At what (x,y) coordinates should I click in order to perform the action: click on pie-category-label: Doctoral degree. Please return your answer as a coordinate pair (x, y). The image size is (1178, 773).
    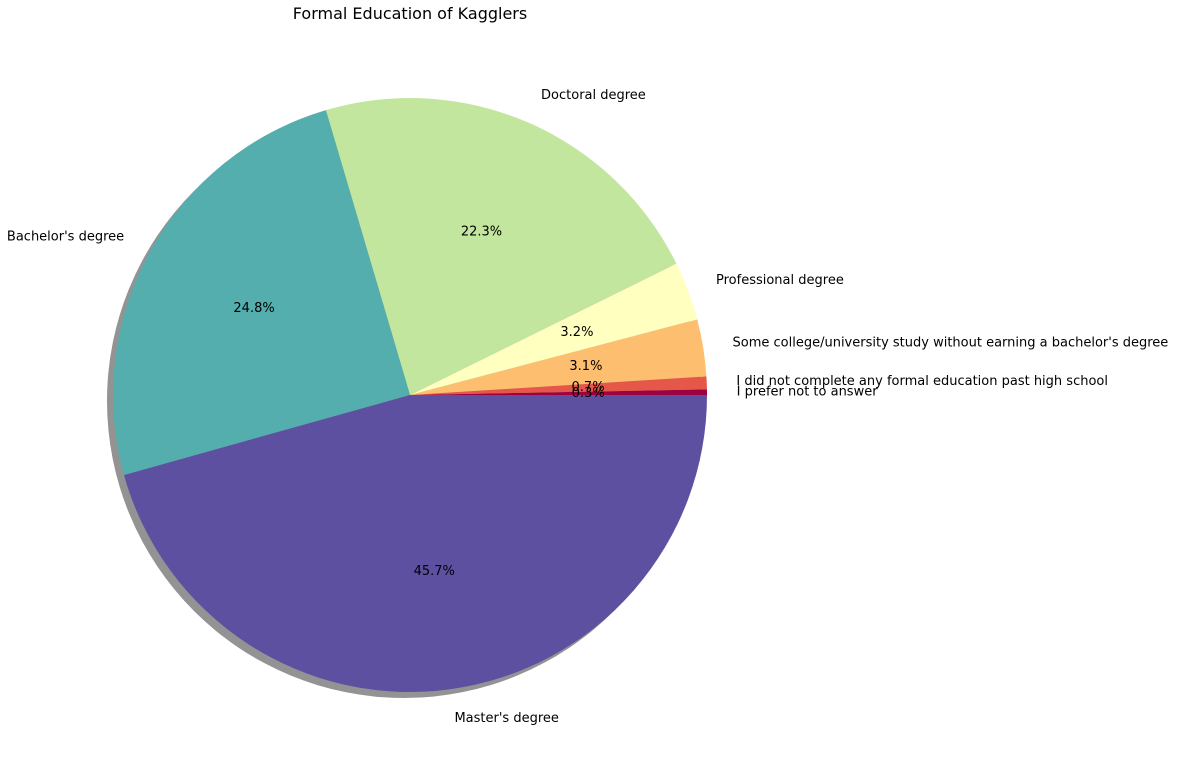
    Looking at the image, I should click on (593, 95).